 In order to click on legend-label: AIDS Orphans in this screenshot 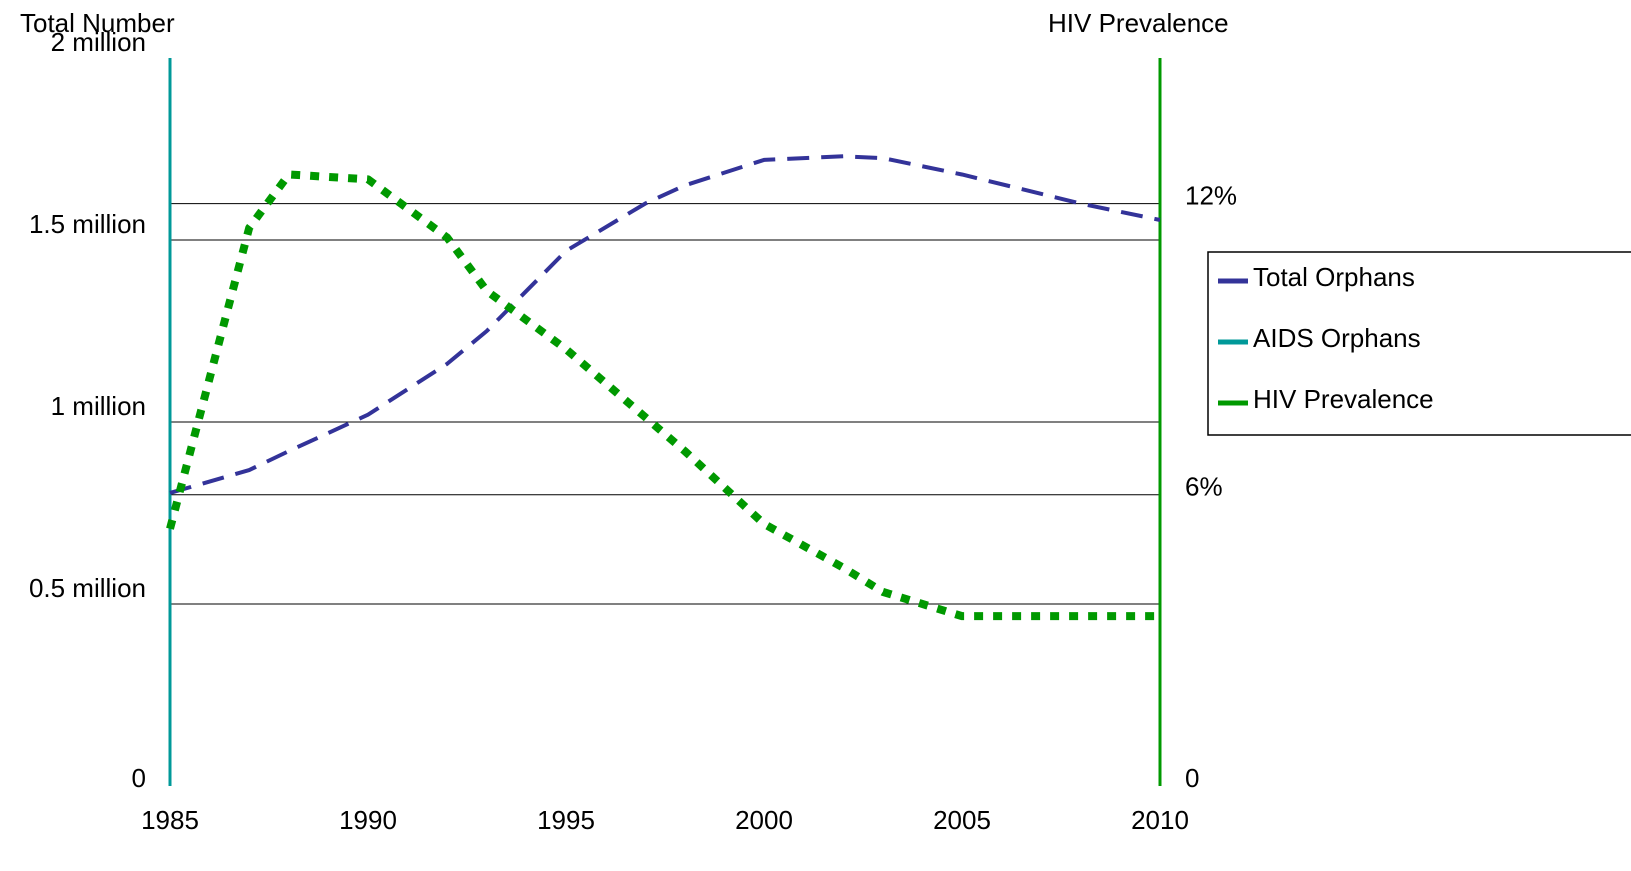, I will do `click(1337, 338)`.